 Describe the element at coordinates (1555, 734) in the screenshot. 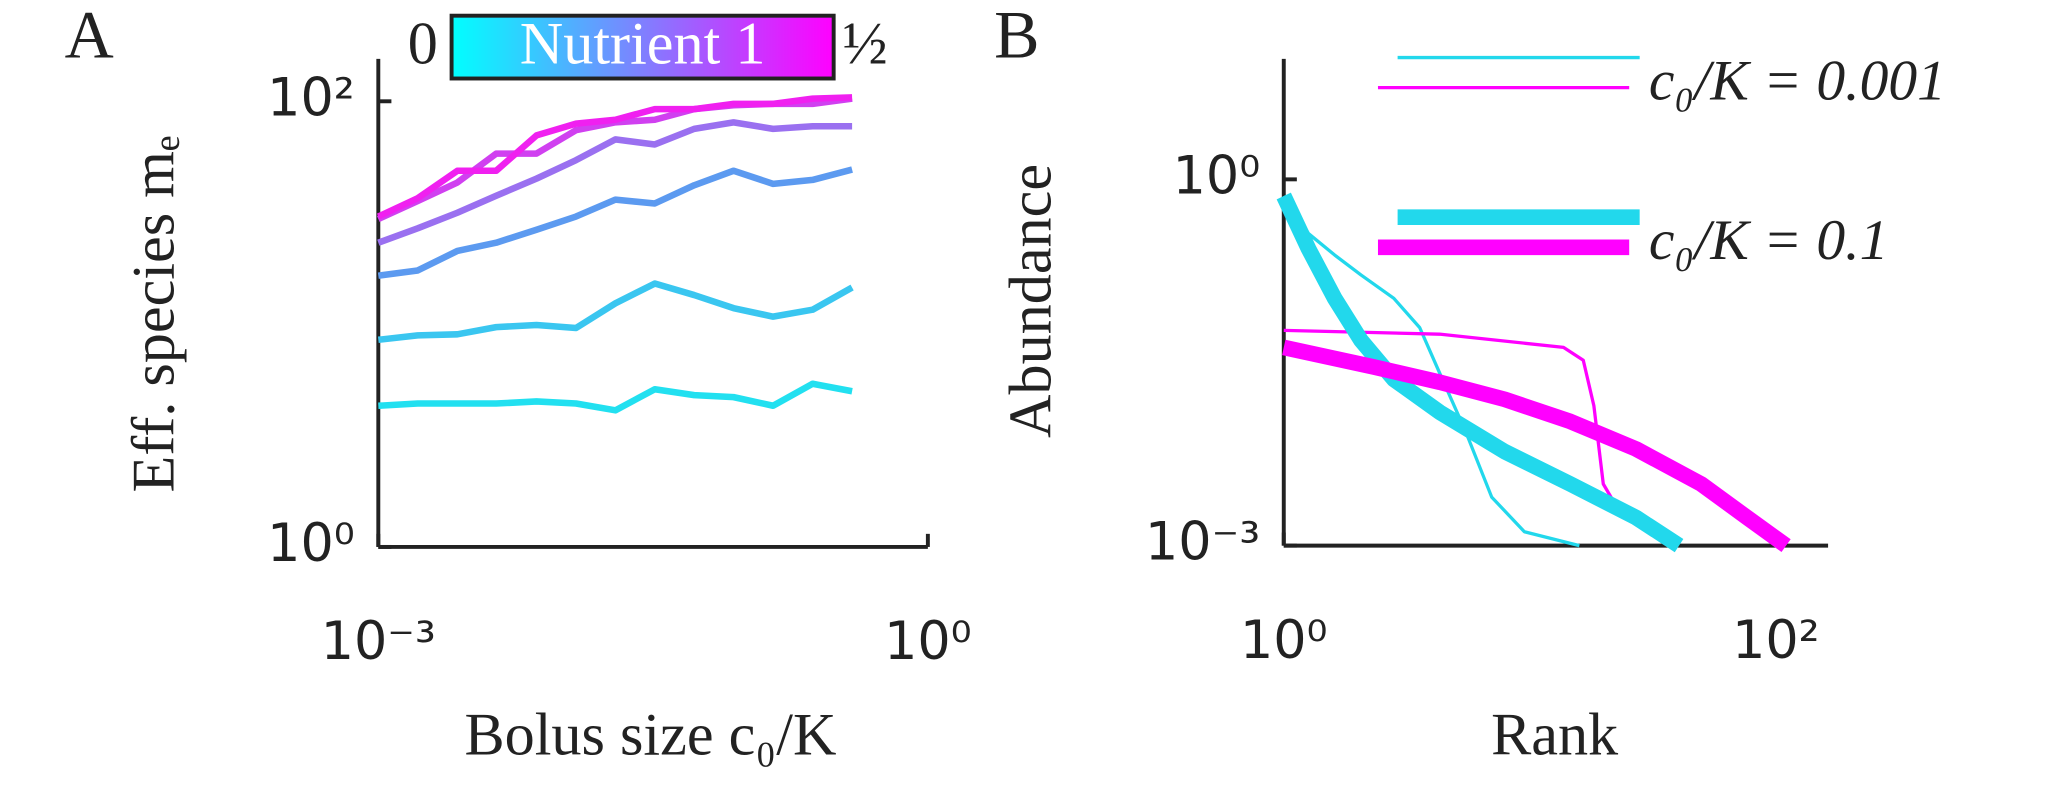

I see `x-axis-label: Rank` at that location.